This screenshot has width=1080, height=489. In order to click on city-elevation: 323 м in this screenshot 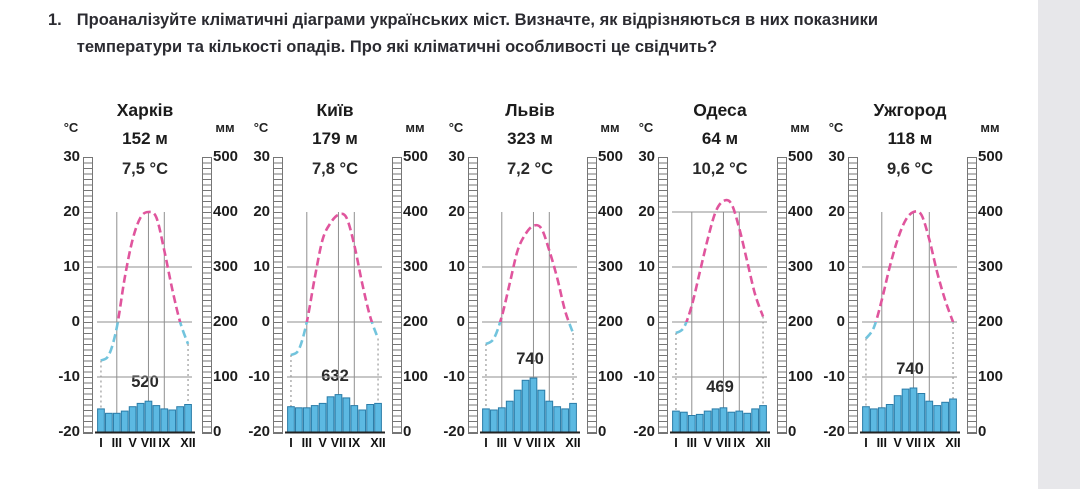, I will do `click(530, 138)`.